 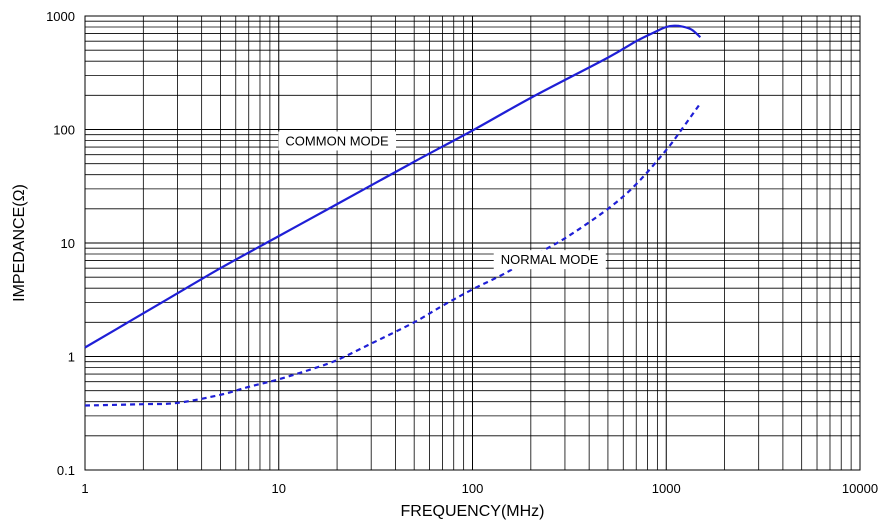 I want to click on annotation-text: COMMON MODE, so click(x=337, y=140).